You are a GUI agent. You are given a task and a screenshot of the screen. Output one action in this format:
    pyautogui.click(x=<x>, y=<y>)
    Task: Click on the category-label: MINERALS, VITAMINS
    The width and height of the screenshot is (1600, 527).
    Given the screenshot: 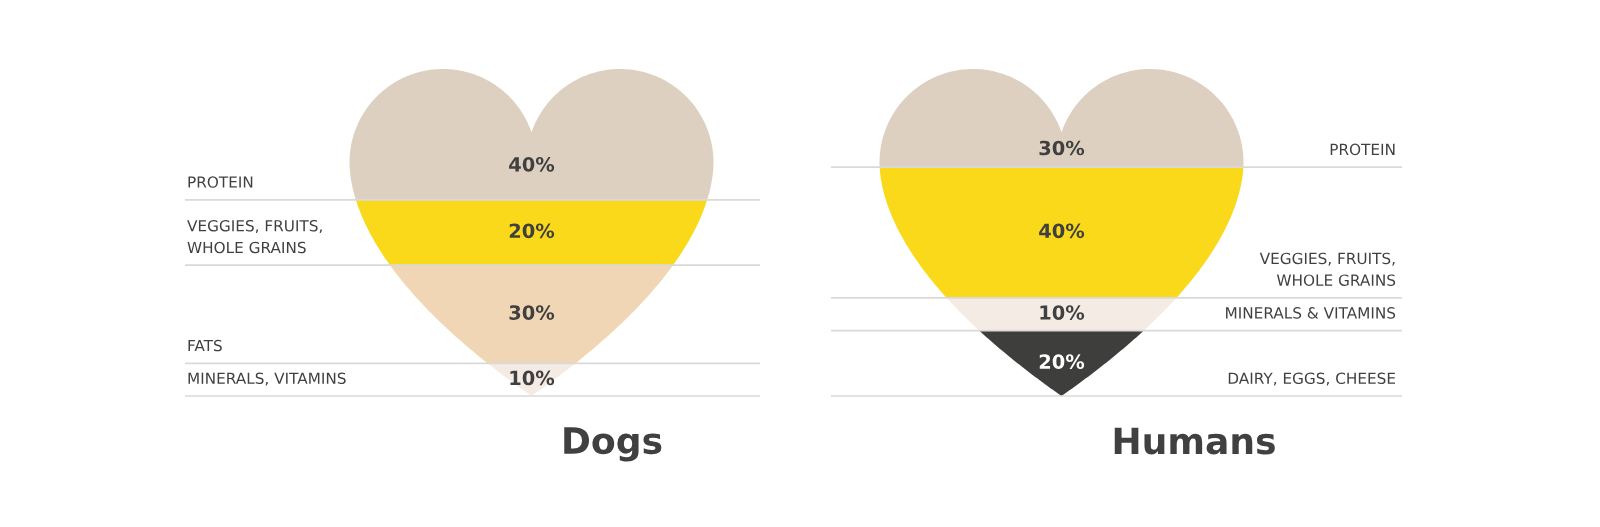 What is the action you would take?
    pyautogui.click(x=267, y=379)
    